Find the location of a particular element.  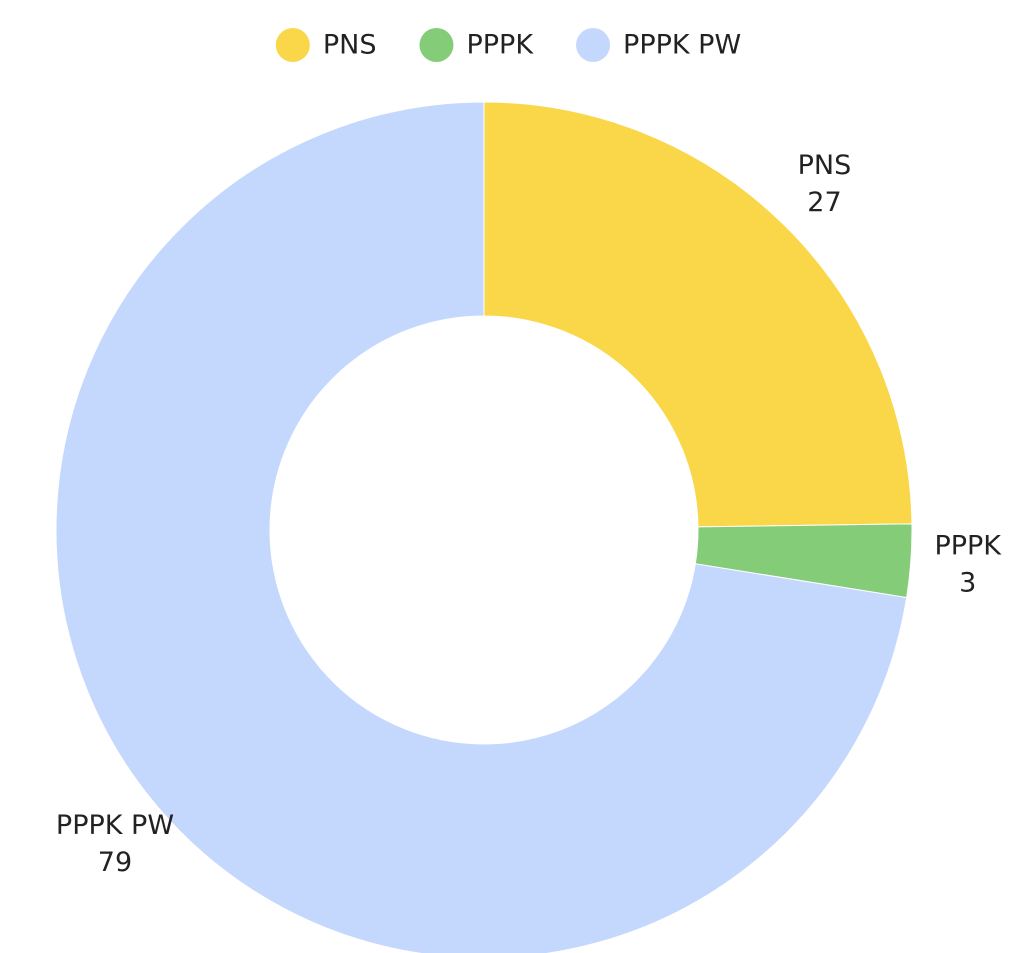

data-label-value: 27 is located at coordinates (824, 202).